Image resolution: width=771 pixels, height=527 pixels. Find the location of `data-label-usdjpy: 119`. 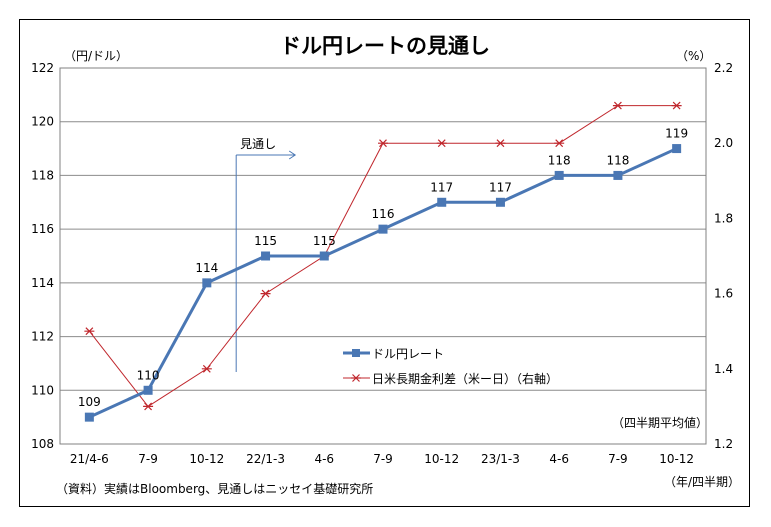

data-label-usdjpy: 119 is located at coordinates (676, 134).